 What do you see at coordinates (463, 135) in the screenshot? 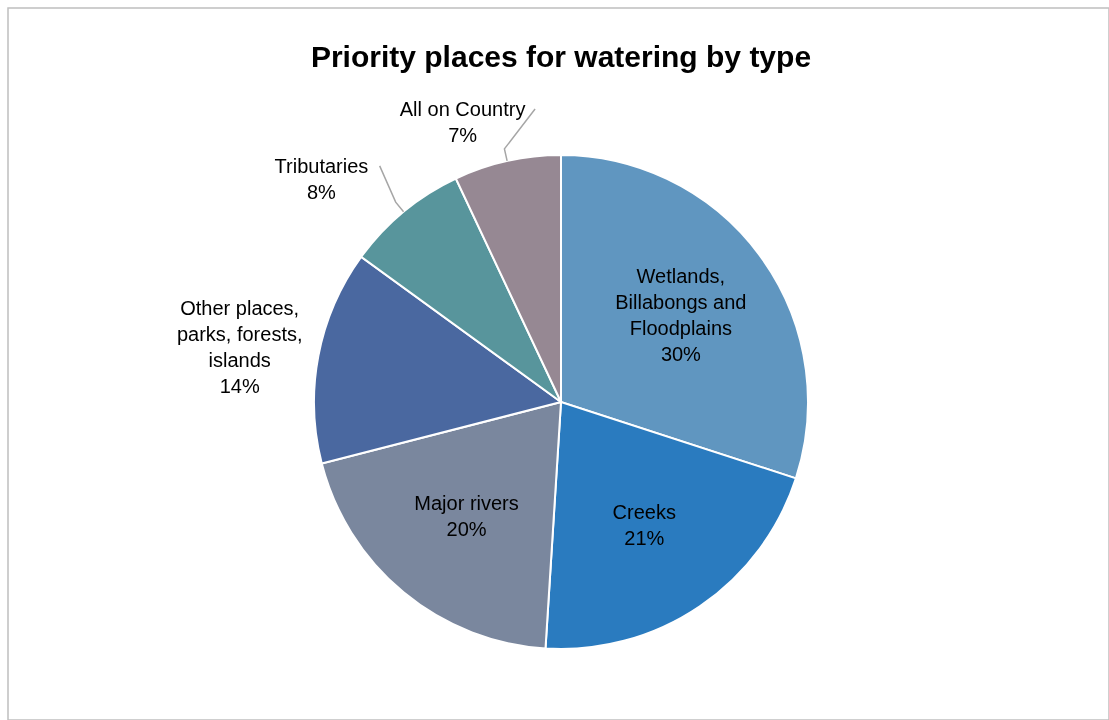
I see `data-label: 7%` at bounding box center [463, 135].